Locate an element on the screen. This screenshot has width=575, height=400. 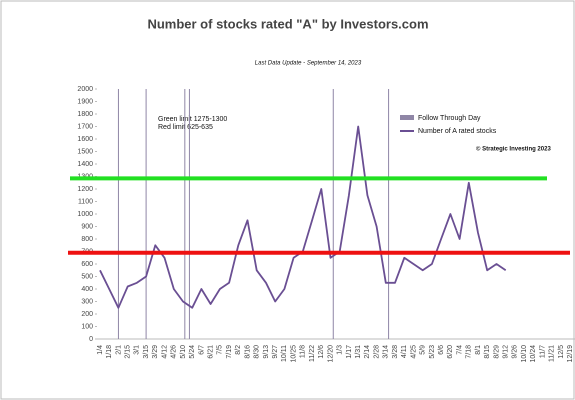
x-tick-label: 4/25 is located at coordinates (413, 352).